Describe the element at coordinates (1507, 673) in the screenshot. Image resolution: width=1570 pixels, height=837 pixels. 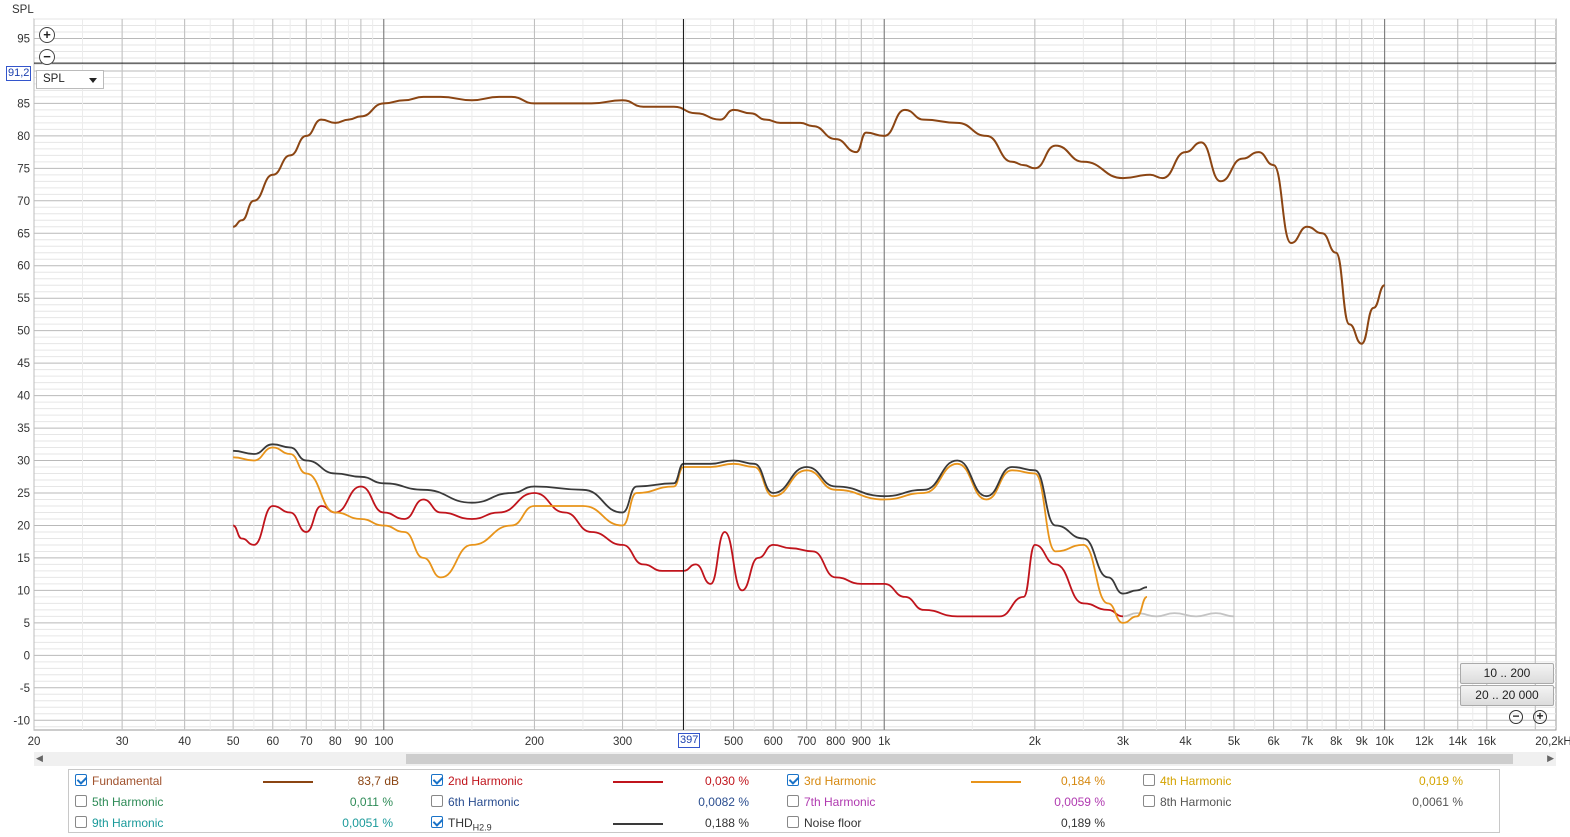
I see `range-10-200-button: 10 .. 200` at that location.